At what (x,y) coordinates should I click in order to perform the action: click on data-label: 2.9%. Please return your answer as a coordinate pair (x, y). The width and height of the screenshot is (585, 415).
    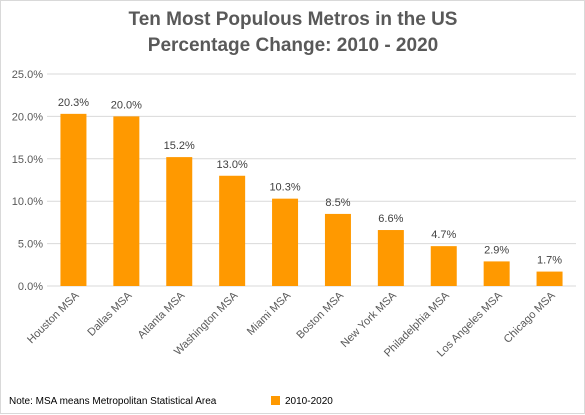
    Looking at the image, I should click on (496, 250).